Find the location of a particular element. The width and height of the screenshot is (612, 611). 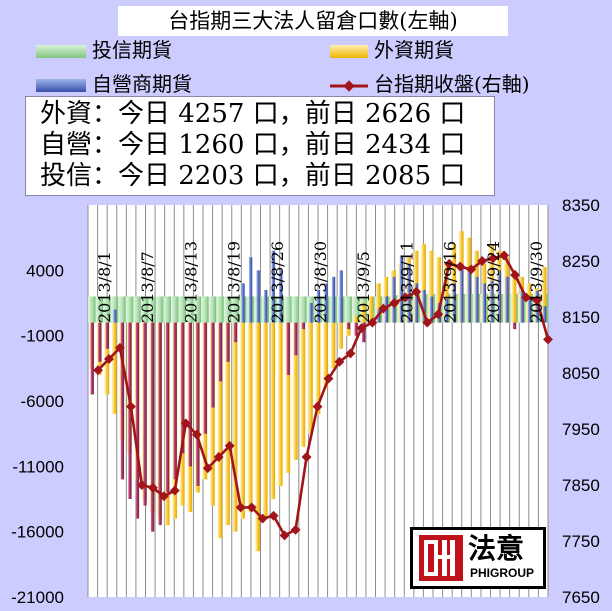

y-left-tick-label: 4000 is located at coordinates (45, 270).